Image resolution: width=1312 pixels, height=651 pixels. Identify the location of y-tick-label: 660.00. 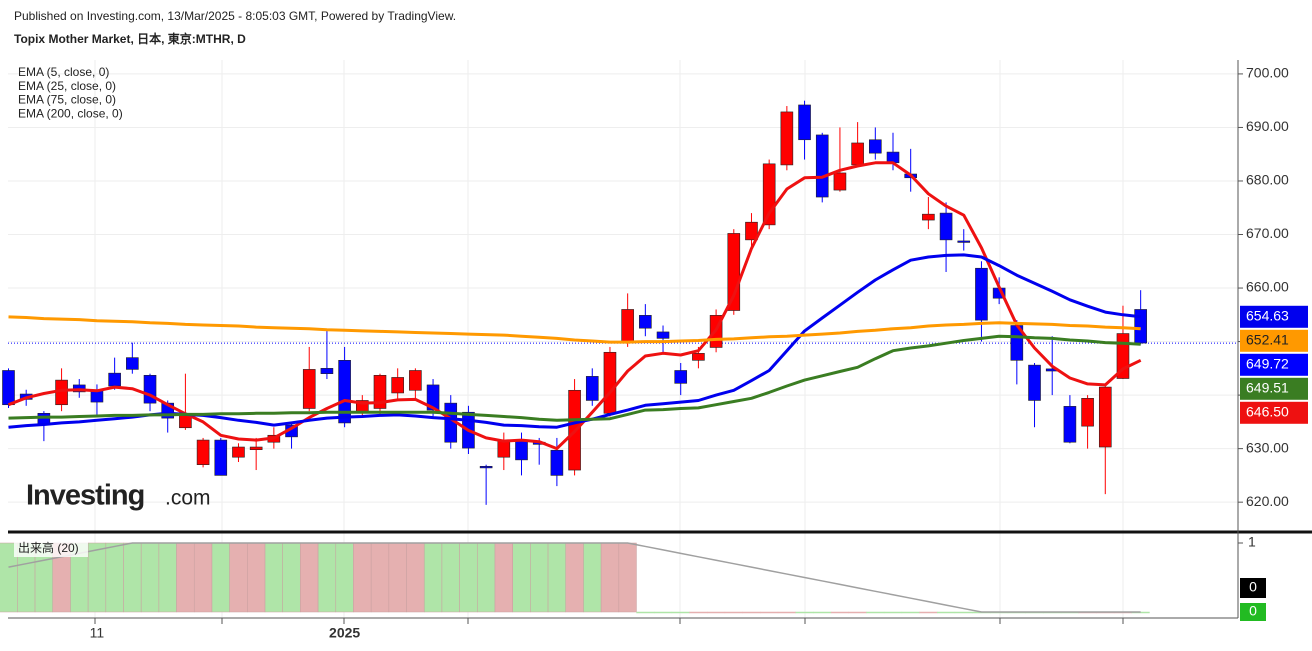
(1267, 287).